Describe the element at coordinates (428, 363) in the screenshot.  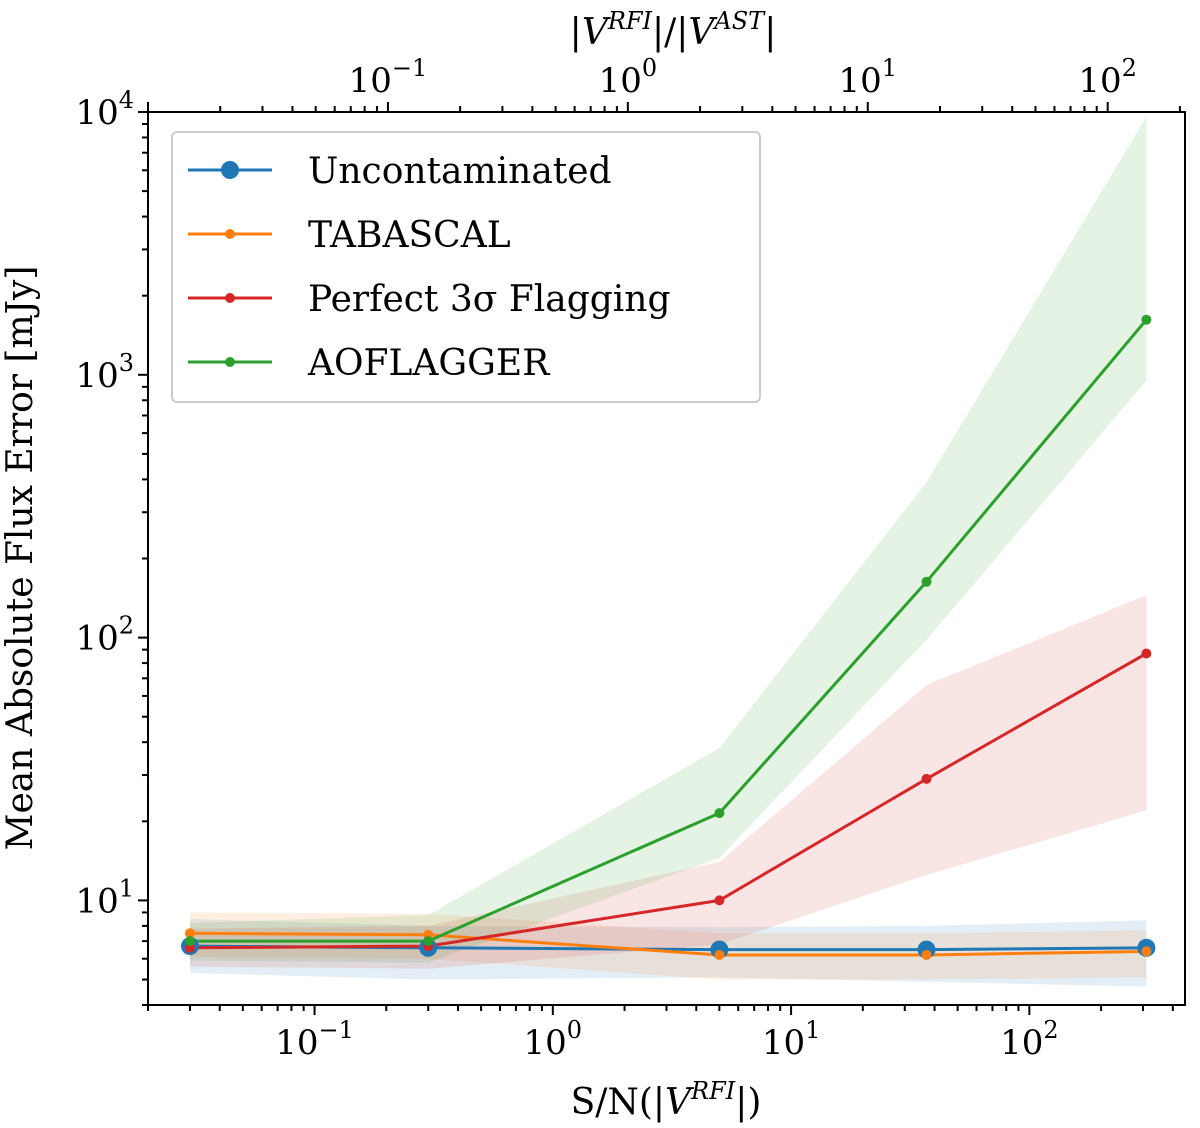
I see `aoflagger-legend-label: AOFLAGGER` at that location.